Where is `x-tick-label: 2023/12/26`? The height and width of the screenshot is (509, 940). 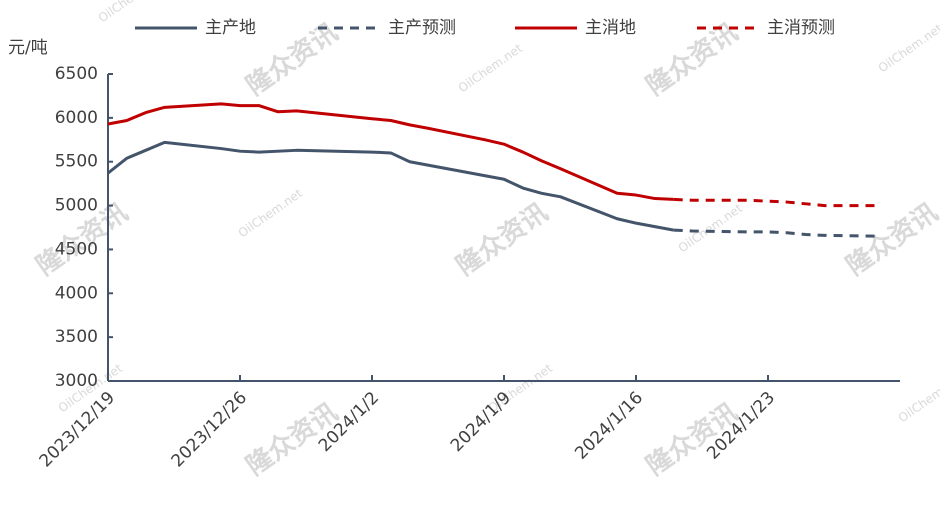 x-tick-label: 2023/12/26 is located at coordinates (209, 429).